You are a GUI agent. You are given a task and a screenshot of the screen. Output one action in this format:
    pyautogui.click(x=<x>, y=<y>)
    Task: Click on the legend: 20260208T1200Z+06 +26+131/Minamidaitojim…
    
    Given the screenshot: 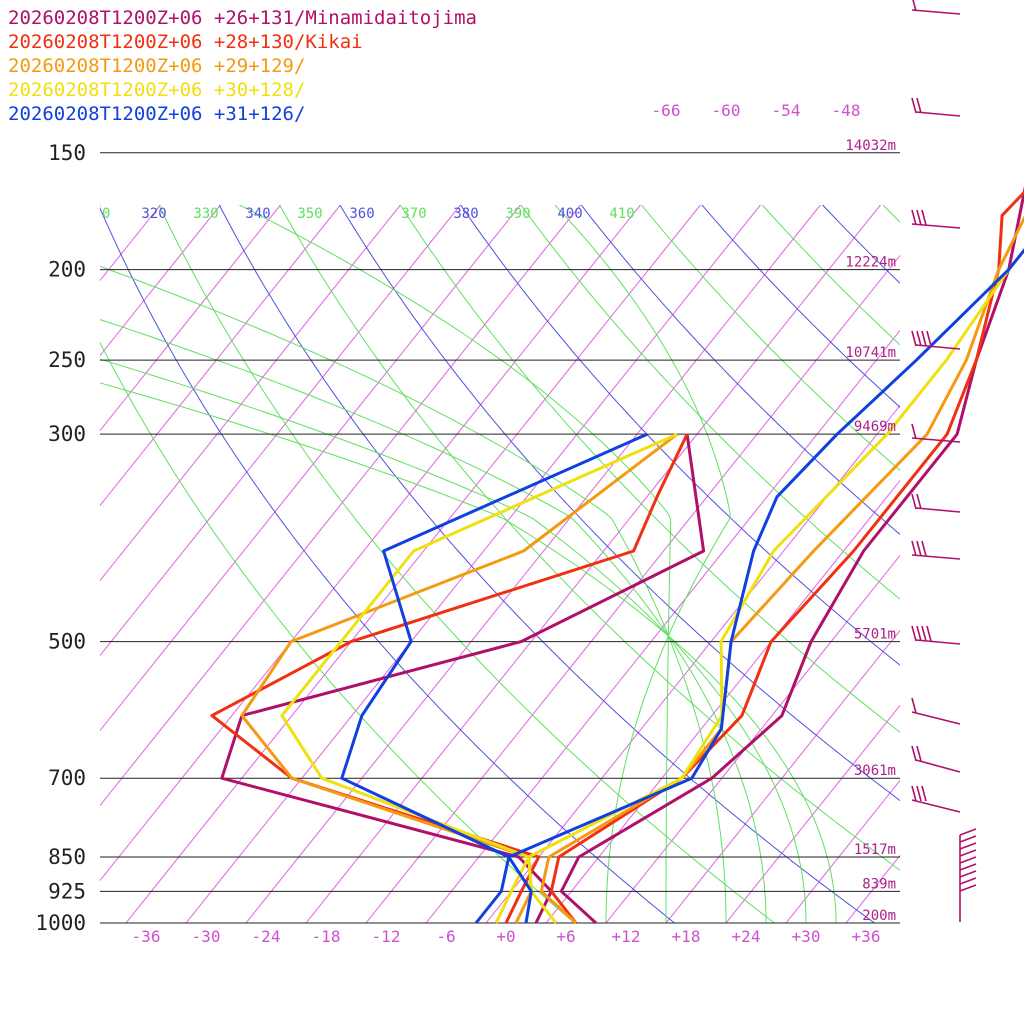 What is the action you would take?
    pyautogui.click(x=242, y=66)
    